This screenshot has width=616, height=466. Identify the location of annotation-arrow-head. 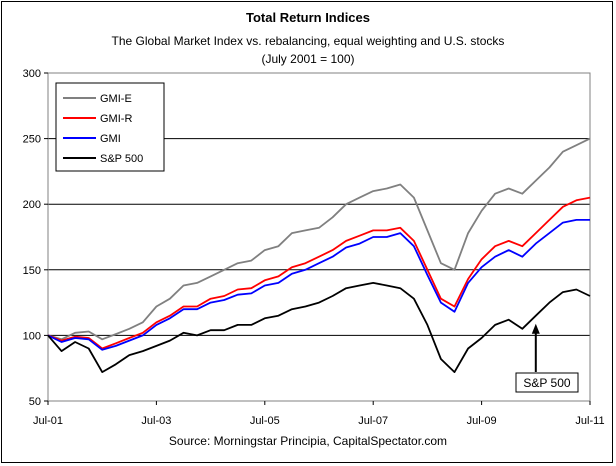
(535, 328).